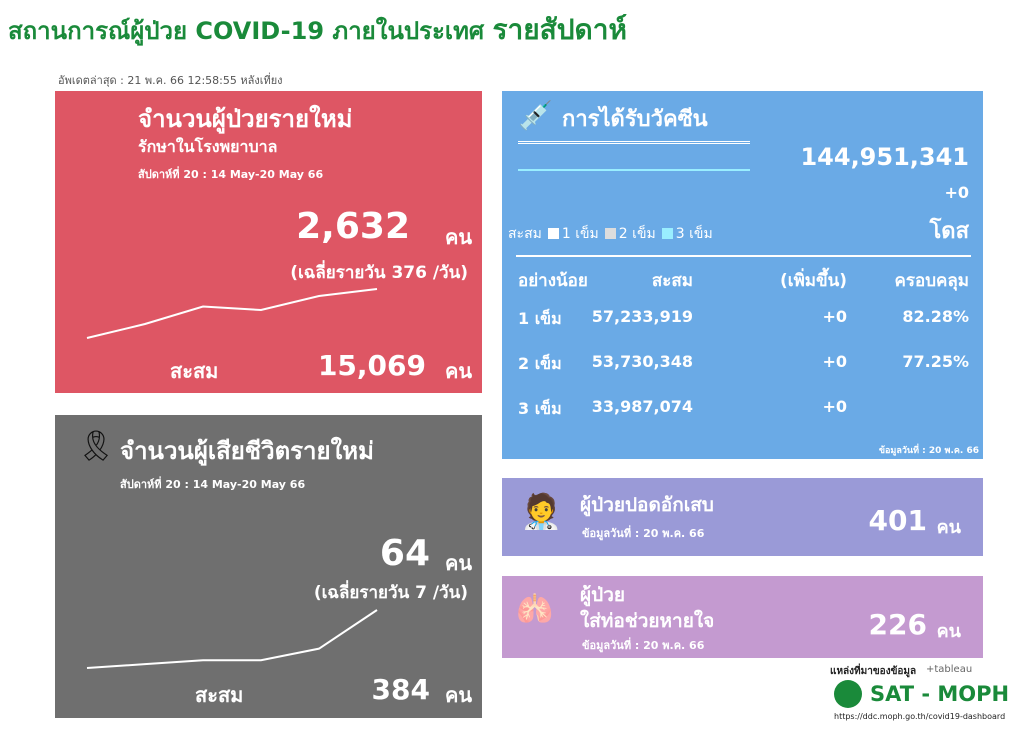  What do you see at coordinates (379, 273) in the screenshot?
I see `daily-avg: (เฉลี่ยรายวัน 376 /วัน)` at bounding box center [379, 273].